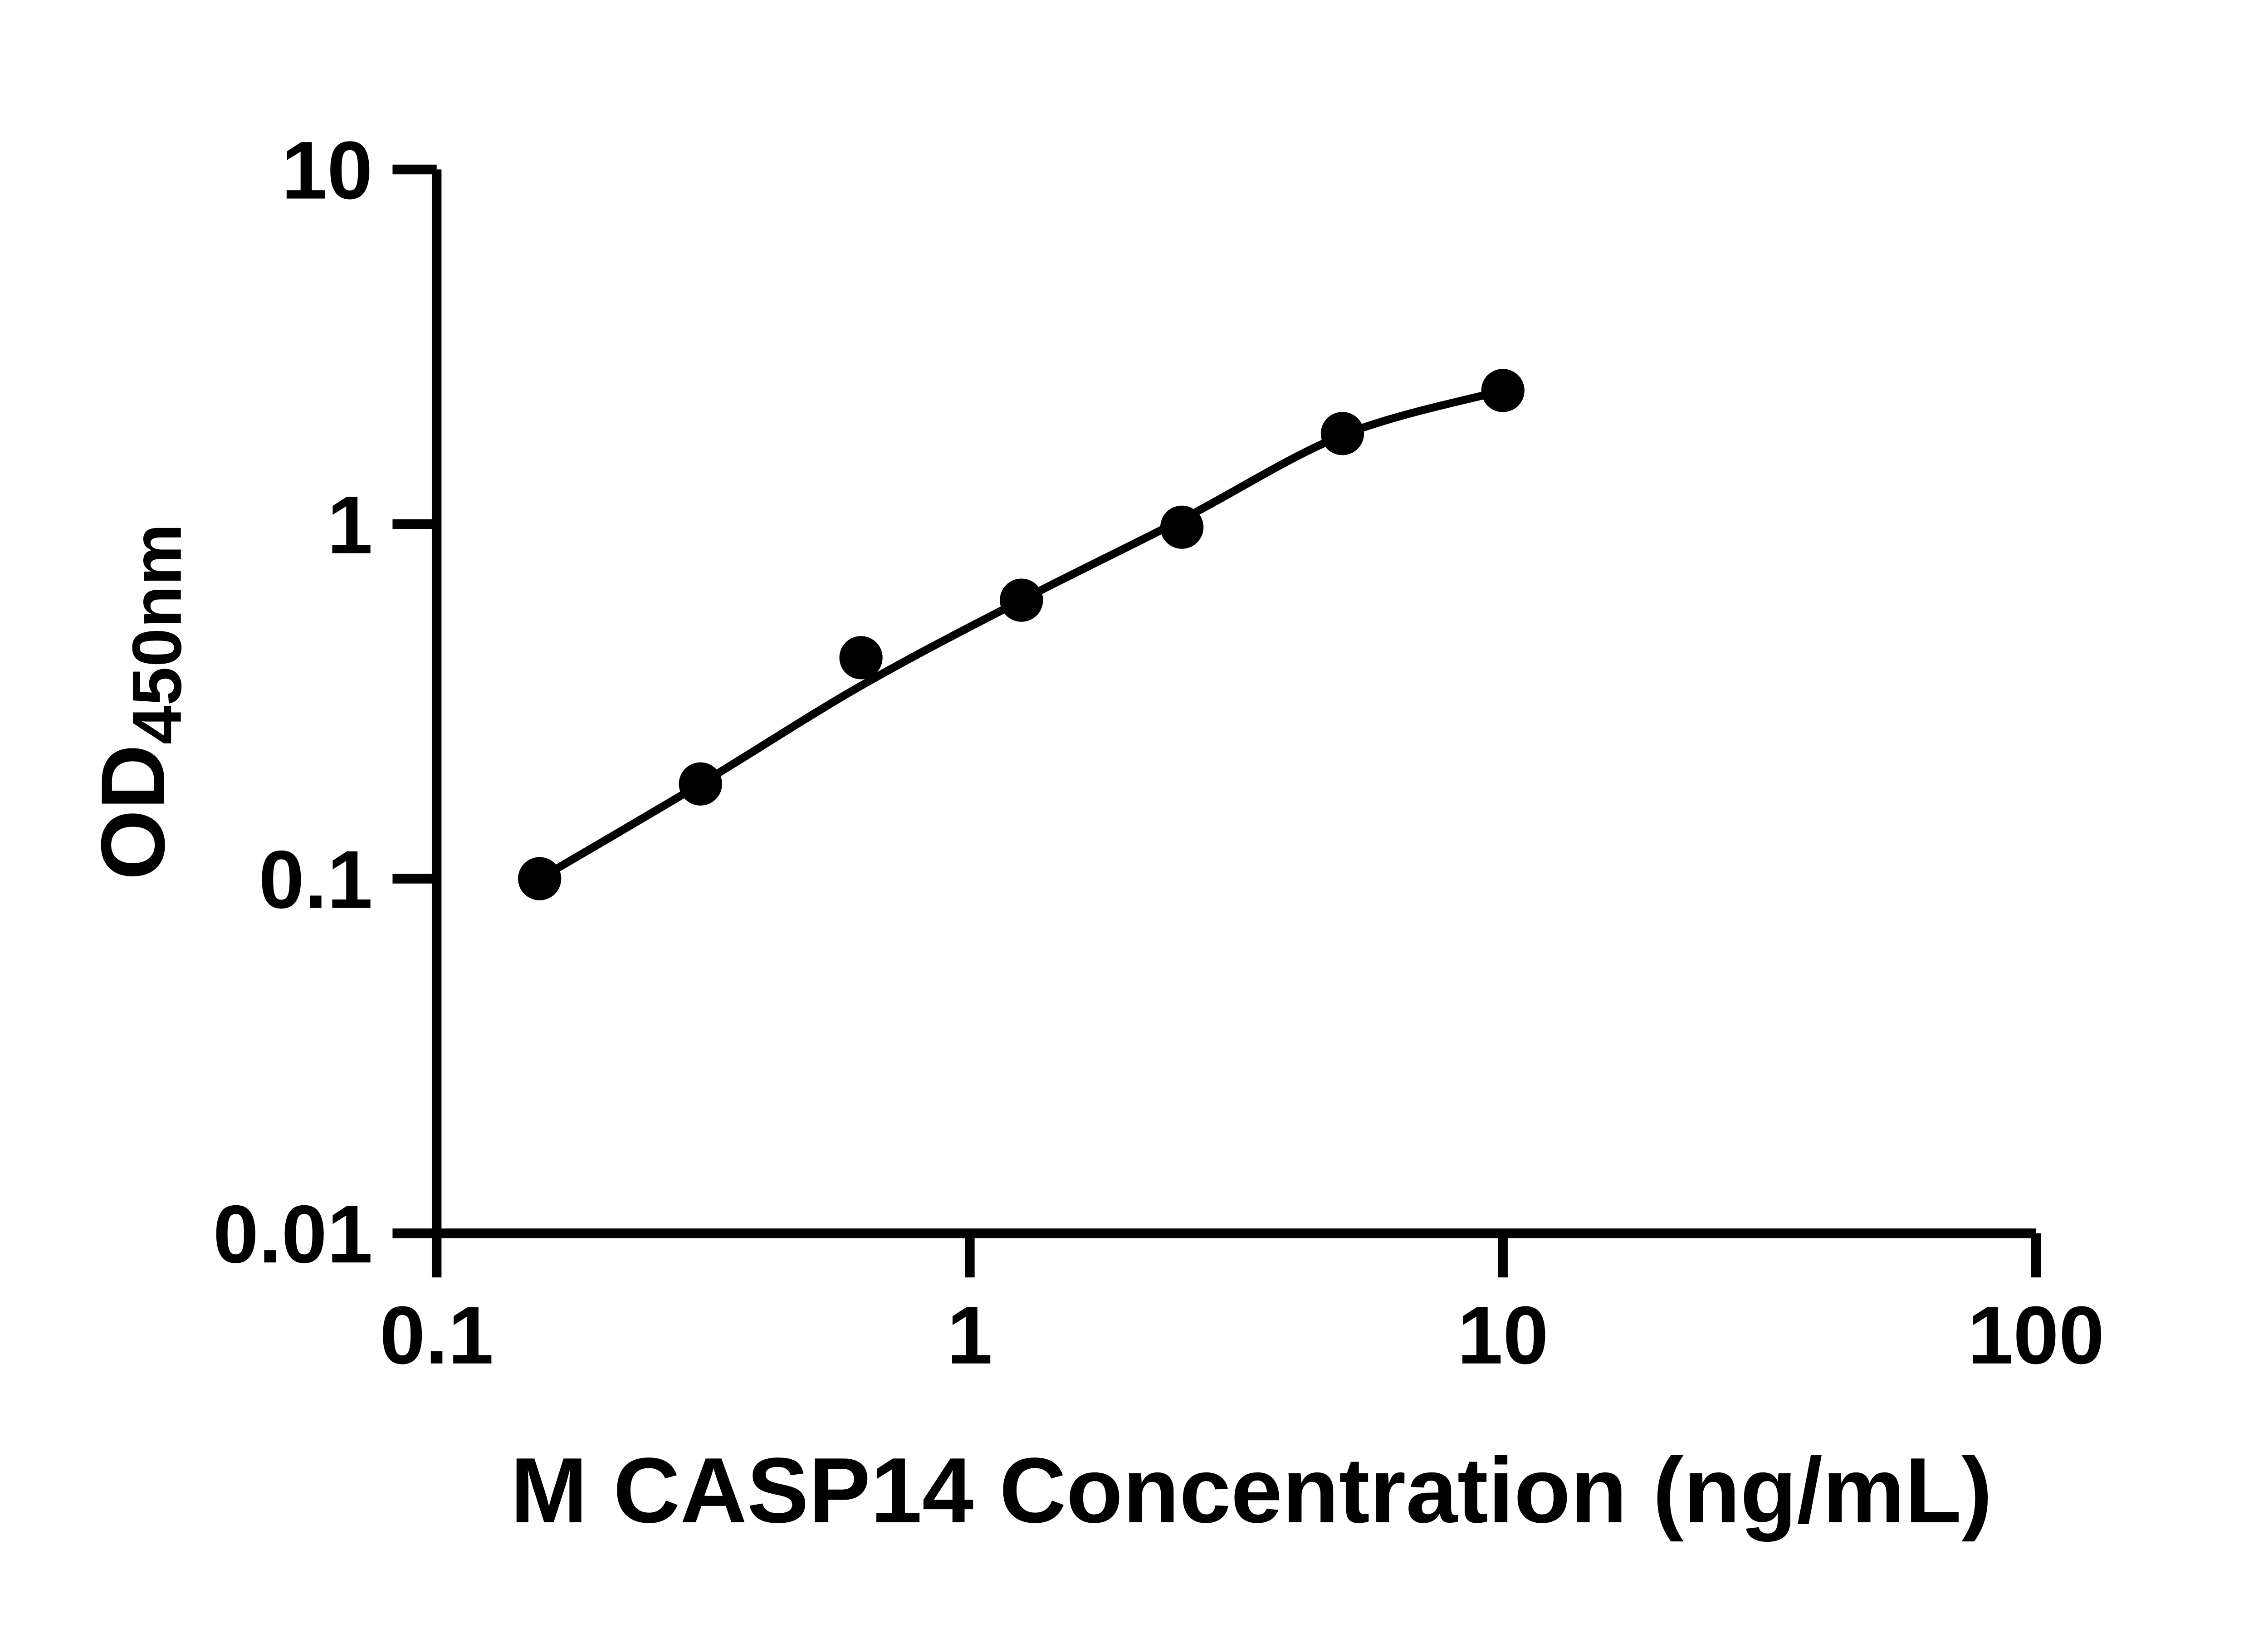  Describe the element at coordinates (970, 1335) in the screenshot. I see `x-tick-label: 1` at that location.